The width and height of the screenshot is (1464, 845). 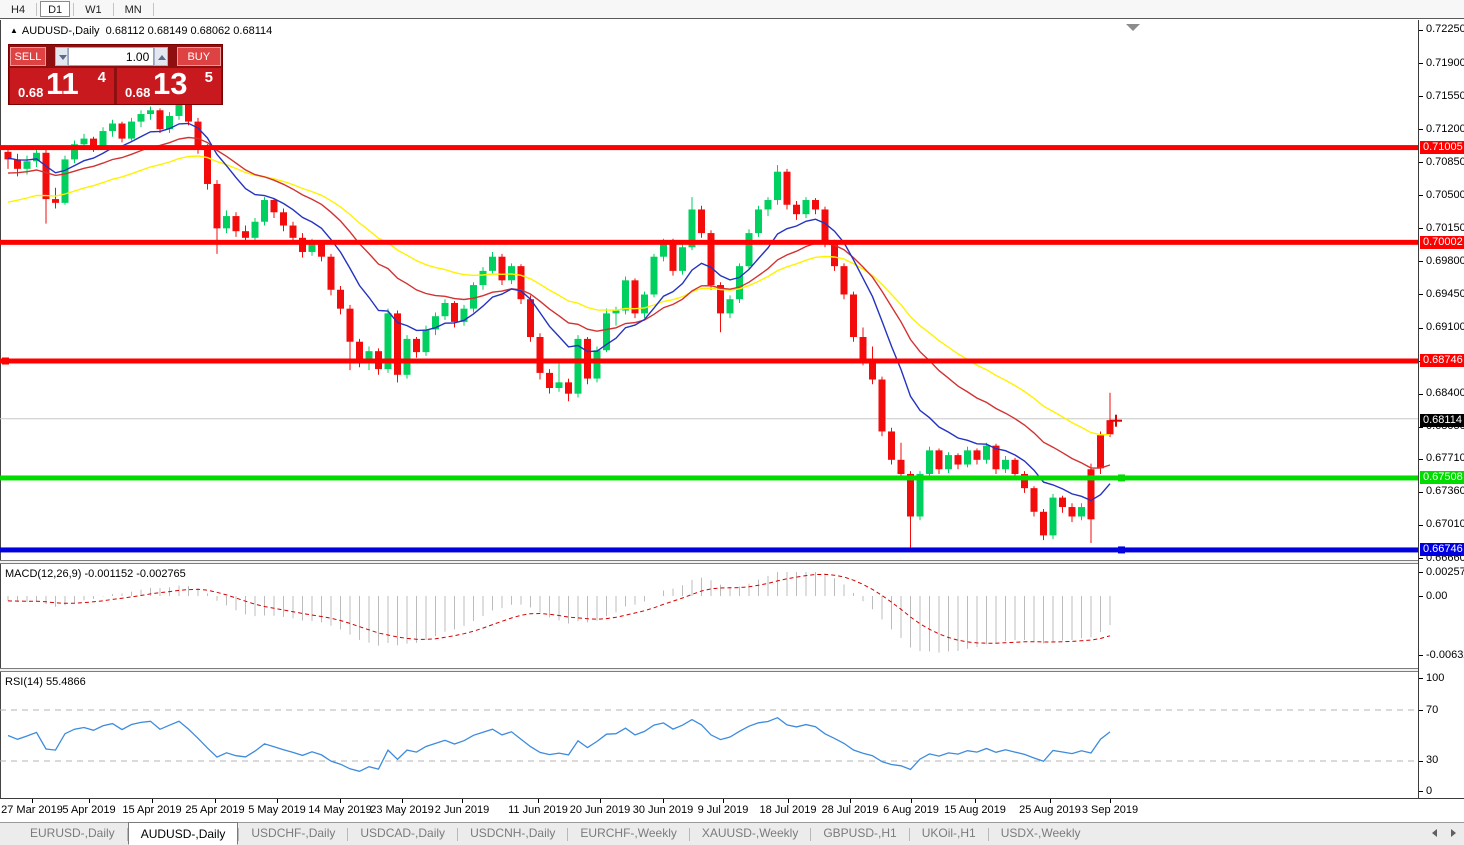 What do you see at coordinates (111, 56) in the screenshot?
I see `volume-input` at bounding box center [111, 56].